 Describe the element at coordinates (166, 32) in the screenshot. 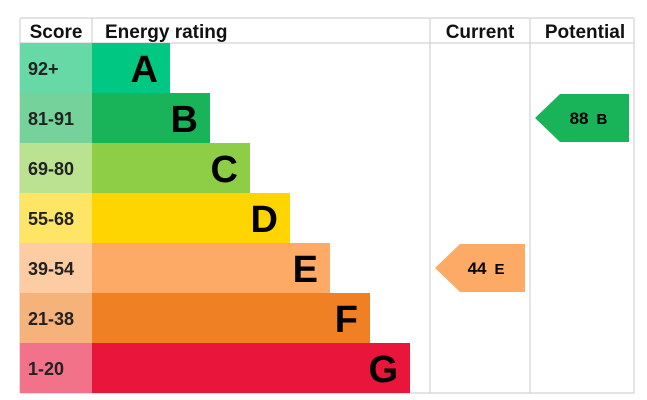

I see `header-energy-rating: Energy rating` at that location.